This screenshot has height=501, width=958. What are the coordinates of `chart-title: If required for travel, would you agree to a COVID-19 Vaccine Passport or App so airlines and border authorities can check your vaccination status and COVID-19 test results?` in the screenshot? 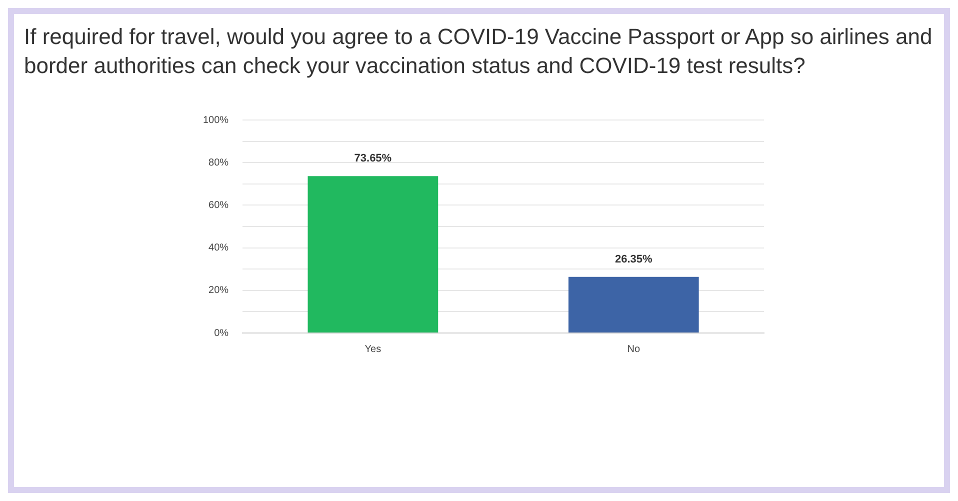 It's located at (478, 51).